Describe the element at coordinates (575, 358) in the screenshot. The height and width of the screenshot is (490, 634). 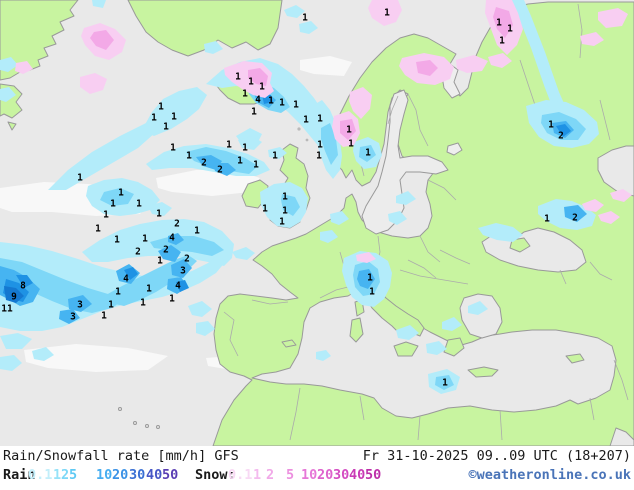
I see `land-cyprus` at that location.